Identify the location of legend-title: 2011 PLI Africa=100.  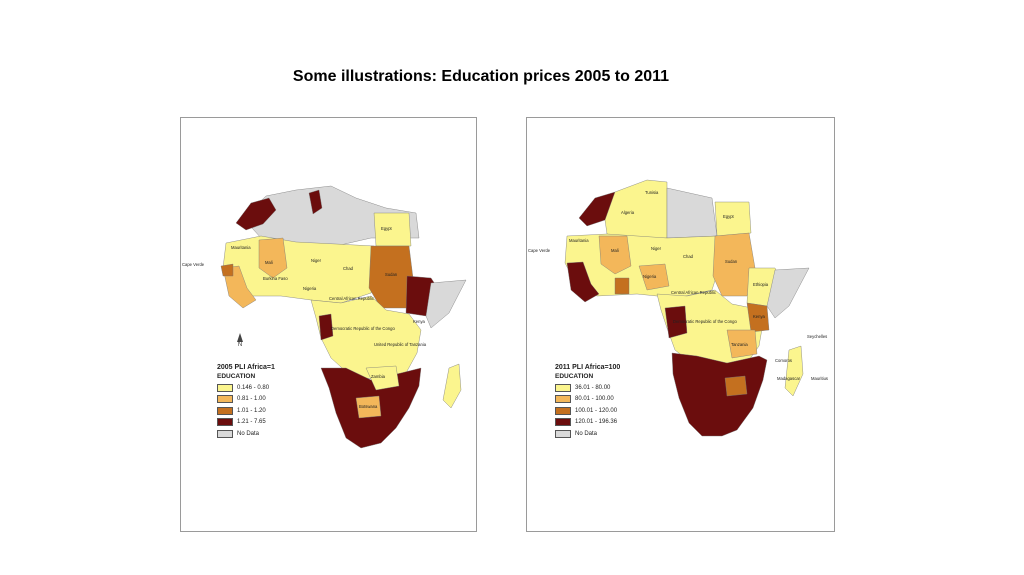
(588, 367).